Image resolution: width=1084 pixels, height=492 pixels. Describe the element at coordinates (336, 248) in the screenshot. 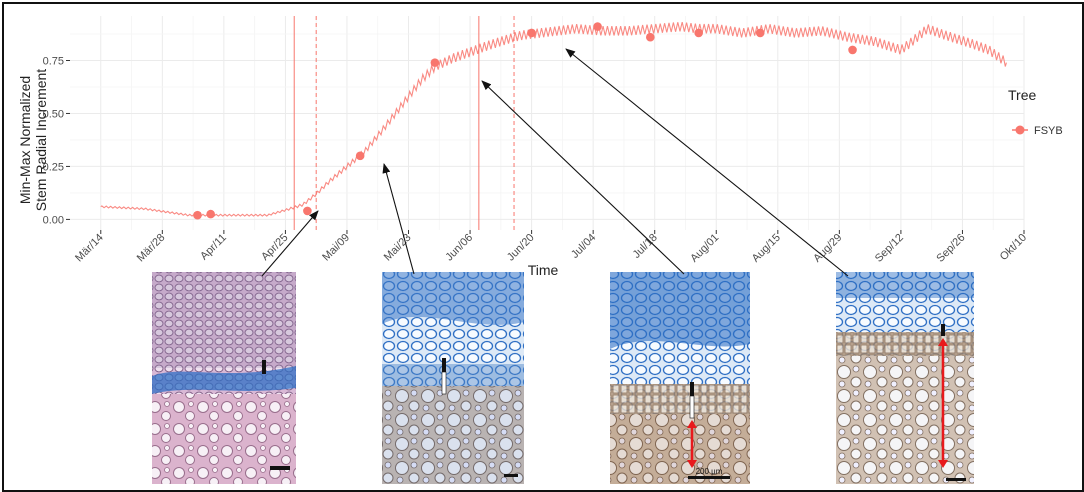

I see `x-tick-label: Mai/09` at that location.